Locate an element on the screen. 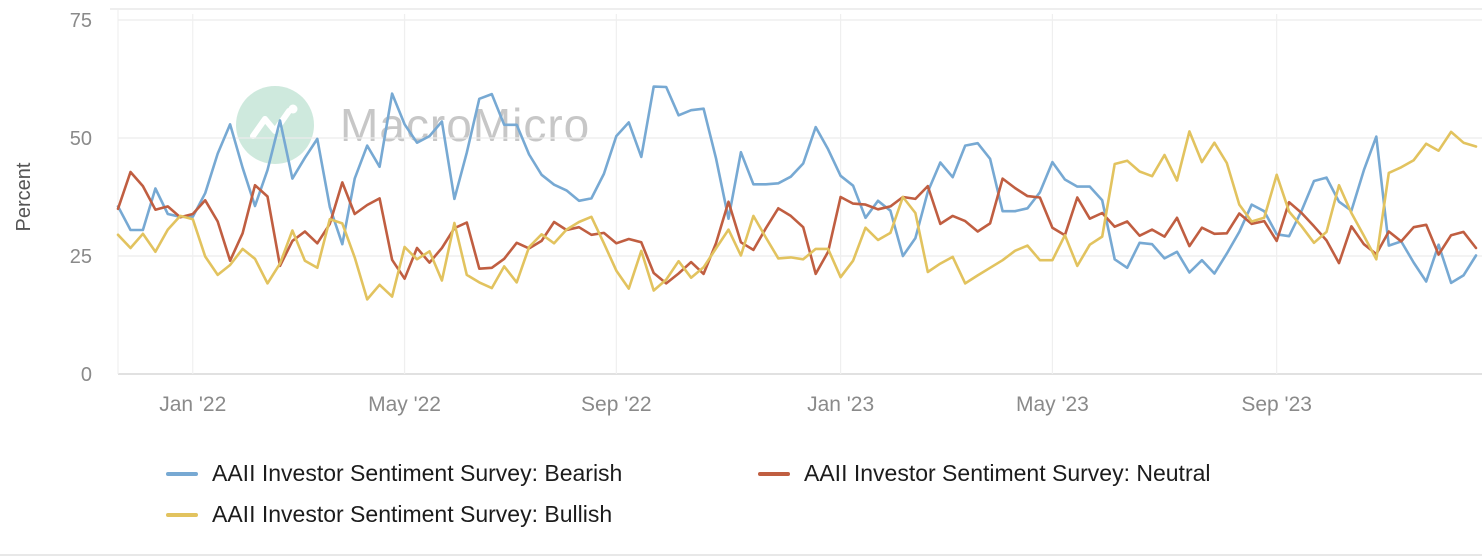  x-tick-label: May '23 is located at coordinates (1052, 404).